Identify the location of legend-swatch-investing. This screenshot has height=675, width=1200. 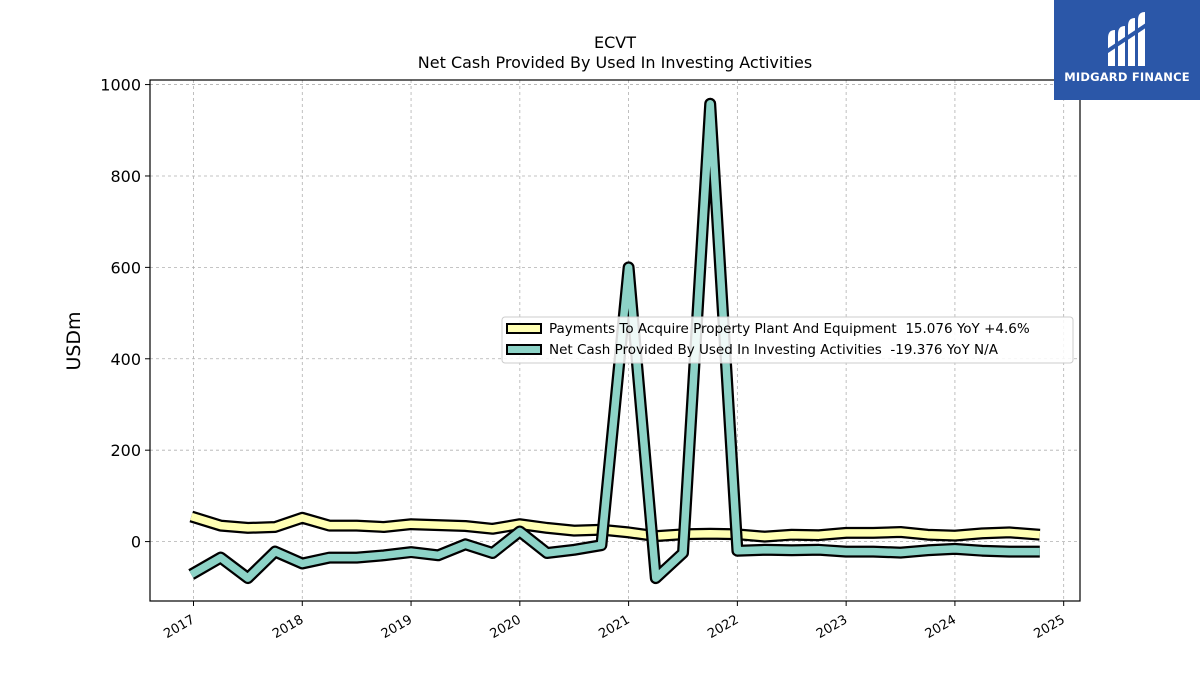
(524, 349).